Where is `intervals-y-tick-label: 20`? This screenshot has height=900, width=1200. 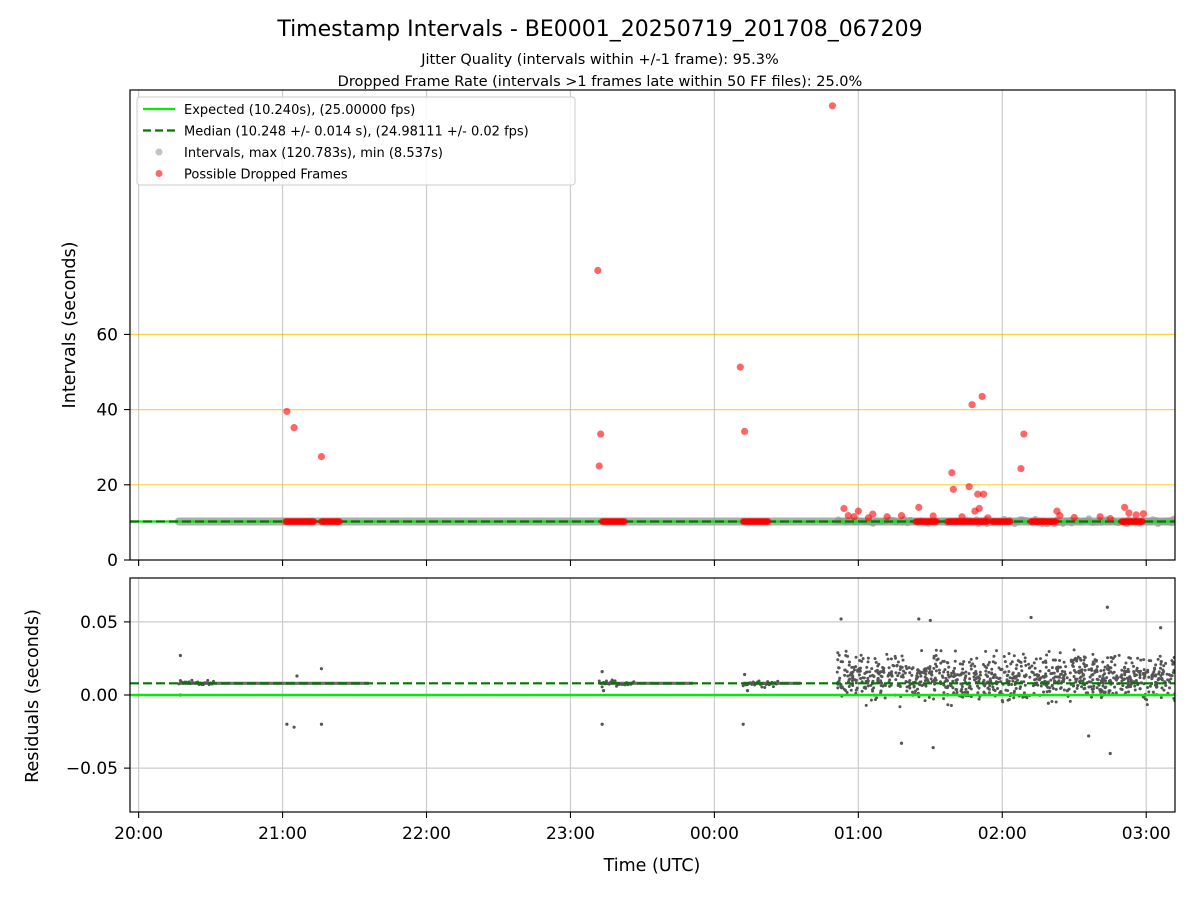
intervals-y-tick-label: 20 is located at coordinates (107, 486).